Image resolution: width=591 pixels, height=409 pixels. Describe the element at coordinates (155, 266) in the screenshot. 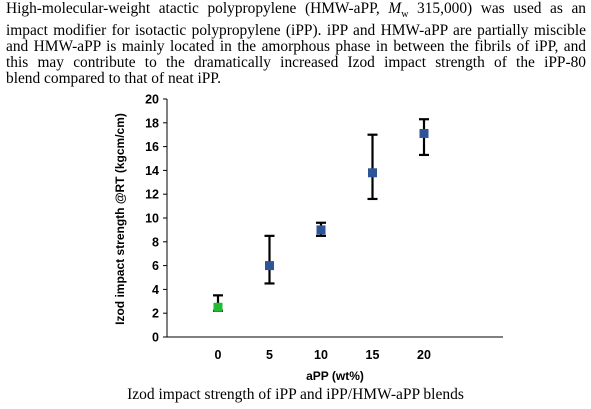

I see `y-tick-label: 6` at that location.